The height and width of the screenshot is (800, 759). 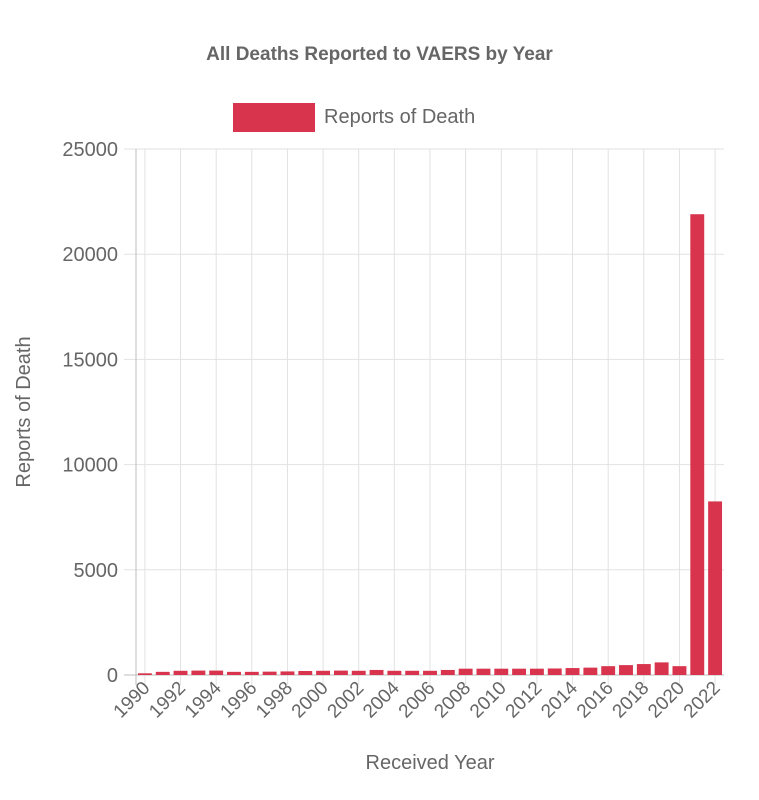 I want to click on x-tick-label: 2006, so click(x=417, y=700).